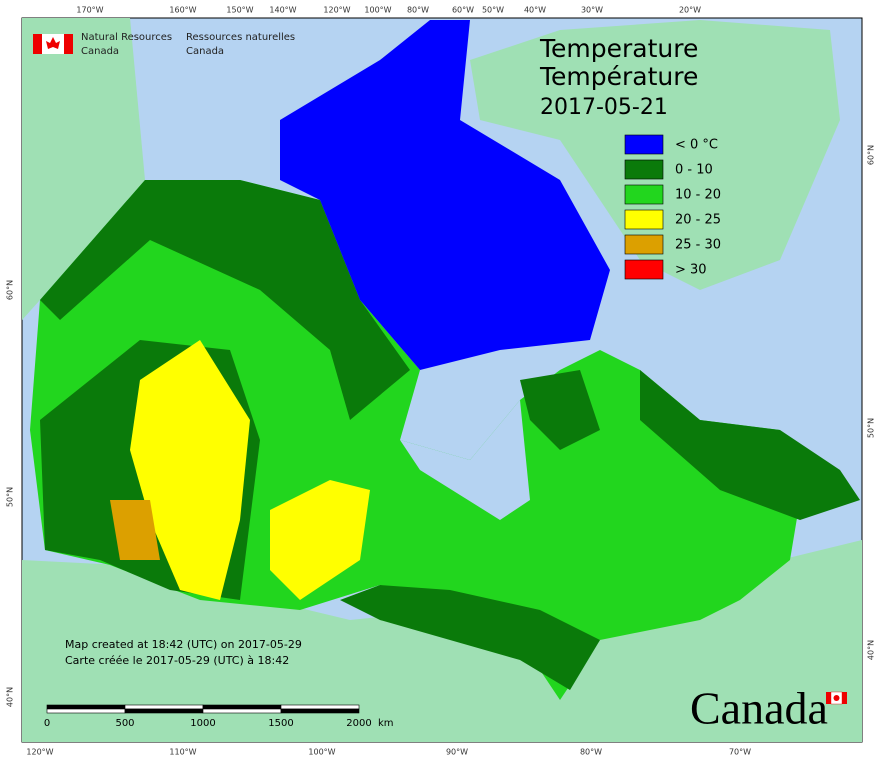 This screenshot has height=764, width=880. What do you see at coordinates (871, 428) in the screenshot?
I see `lat-label-right: 50°N` at bounding box center [871, 428].